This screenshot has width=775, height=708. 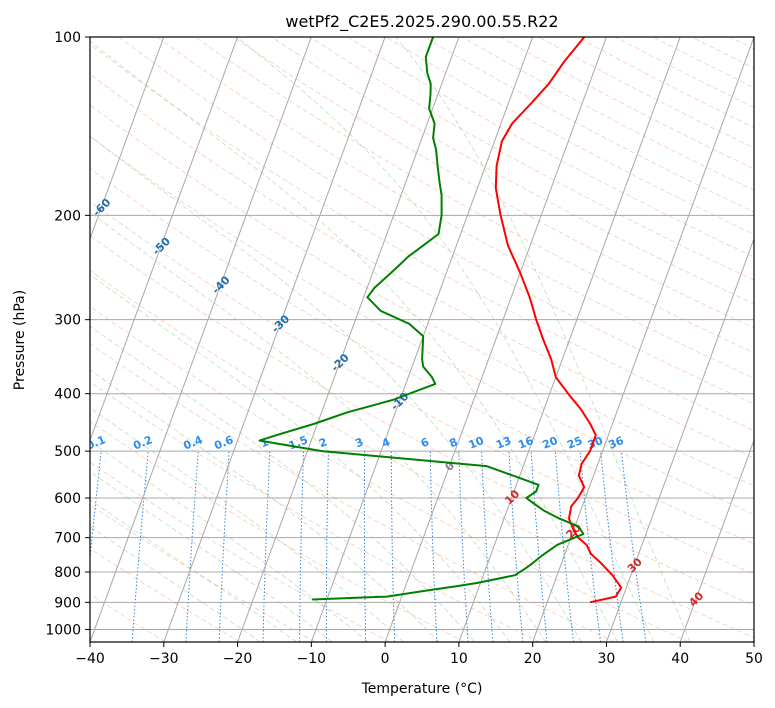 I want to click on y-axis: 100 200 300 400 500 600 700 800 900 1000, so click(x=67, y=334).